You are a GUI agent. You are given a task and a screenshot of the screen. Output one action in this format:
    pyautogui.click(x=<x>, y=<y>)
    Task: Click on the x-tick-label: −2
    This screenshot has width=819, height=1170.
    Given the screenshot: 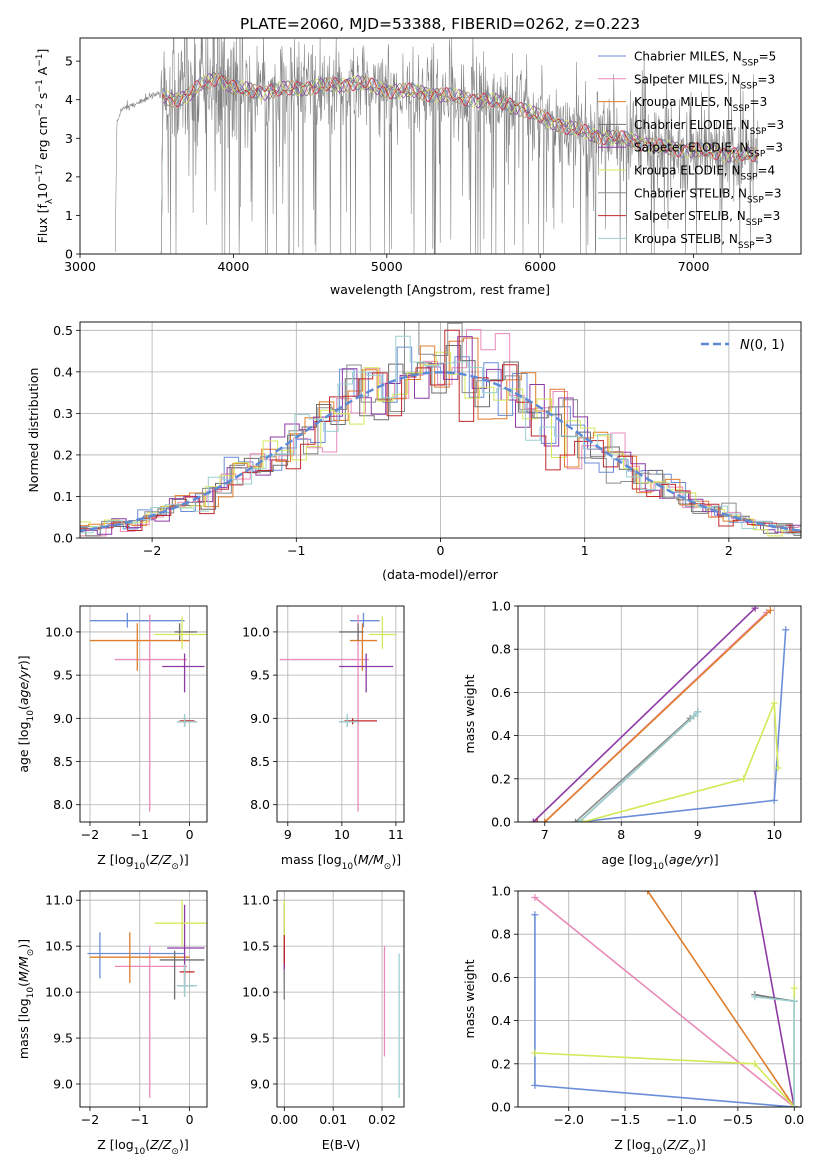 What is the action you would take?
    pyautogui.click(x=152, y=550)
    